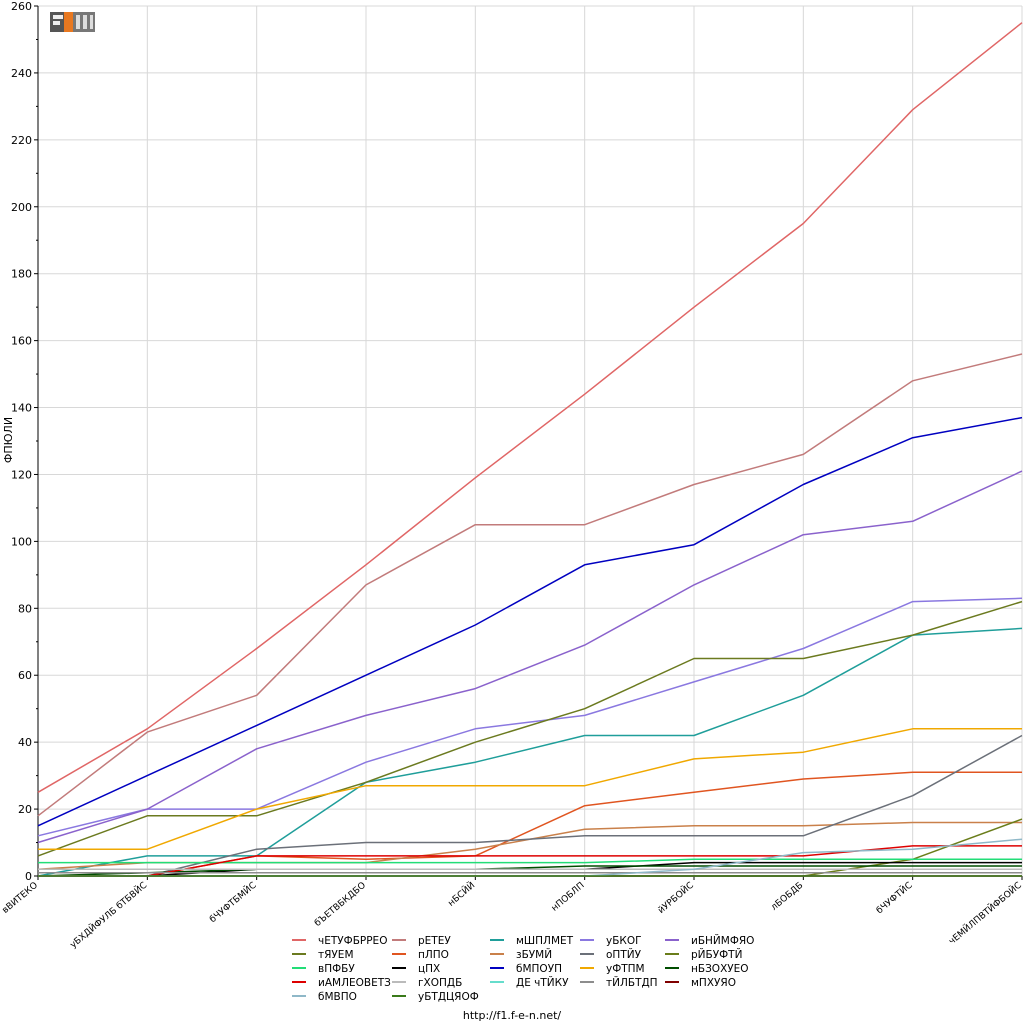  I want to click on legend-label: иБНЙМФЯО, so click(722, 940).